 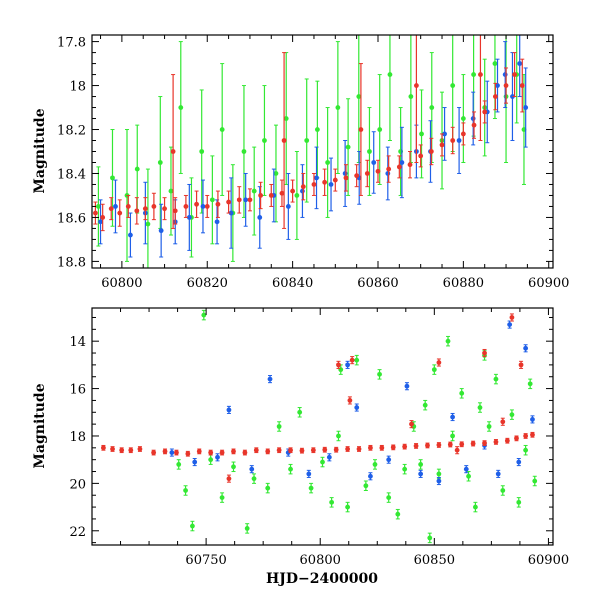 What do you see at coordinates (463, 283) in the screenshot?
I see `x-tick-label: 60880` at bounding box center [463, 283].